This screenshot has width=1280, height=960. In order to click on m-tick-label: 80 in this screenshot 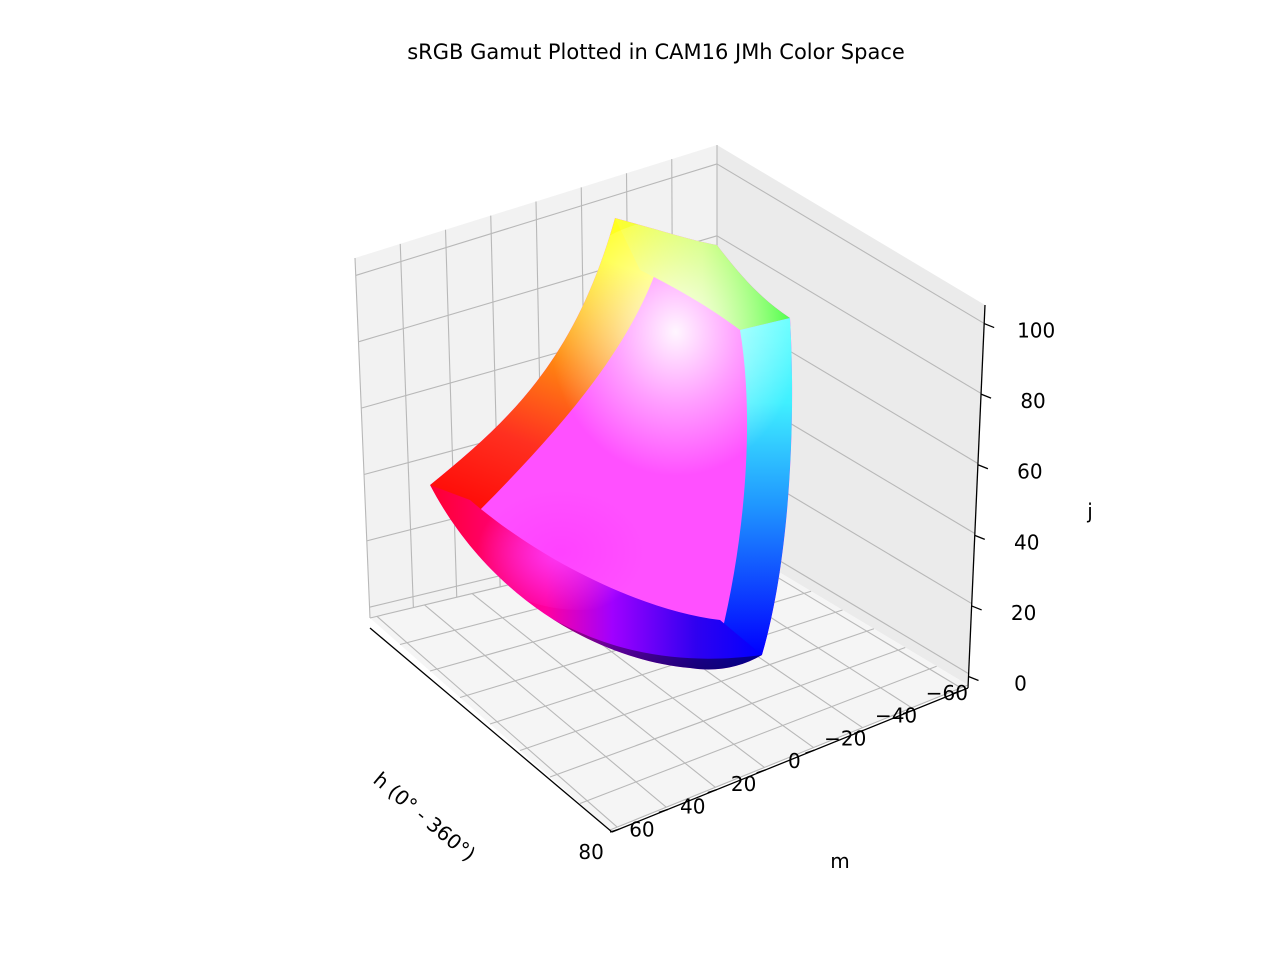, I will do `click(590, 852)`.